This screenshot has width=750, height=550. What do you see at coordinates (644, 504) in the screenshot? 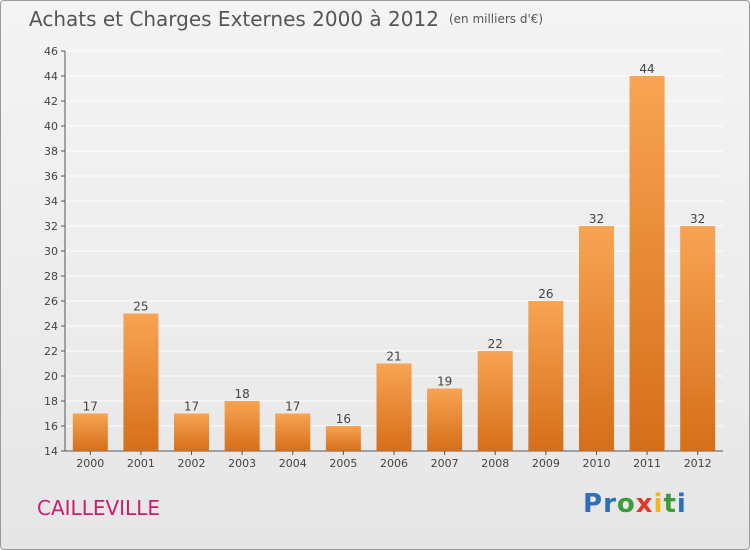
I see `logo-letter: x` at bounding box center [644, 504].